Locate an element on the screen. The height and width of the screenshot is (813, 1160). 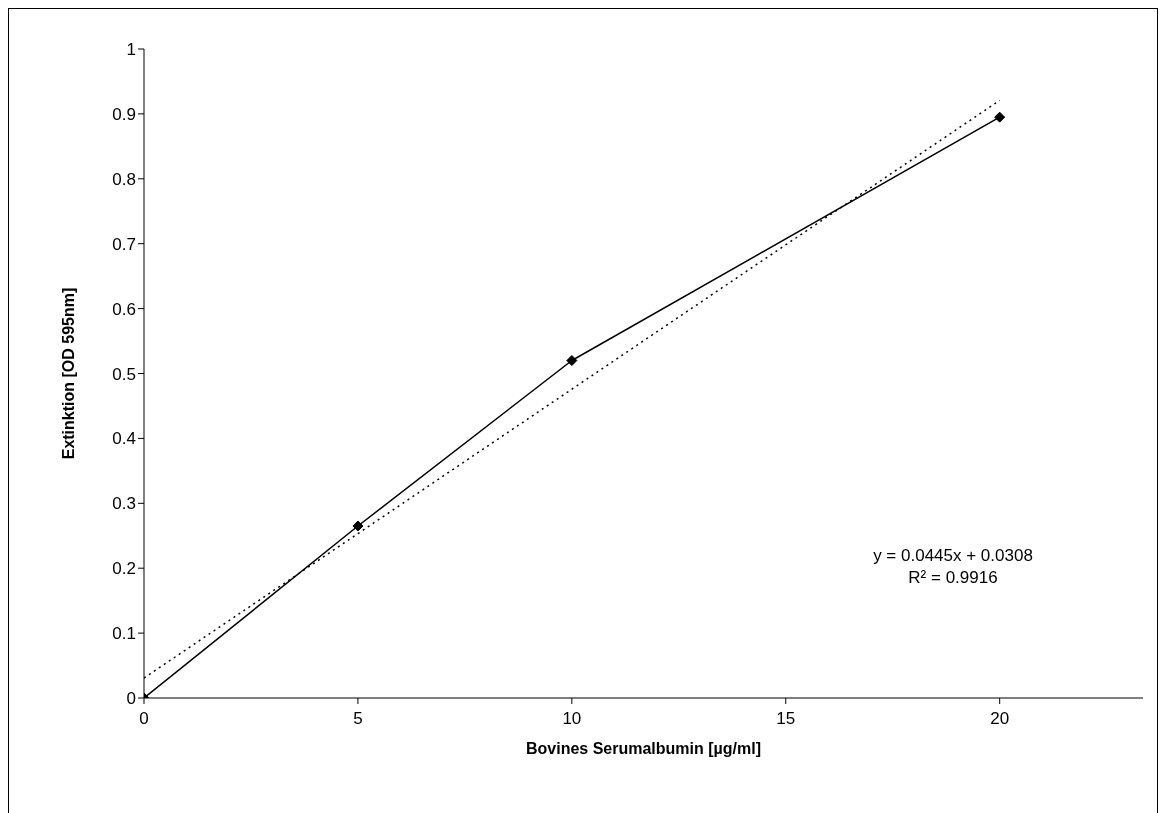
y-tick-label: 0.6 is located at coordinates (124, 309).